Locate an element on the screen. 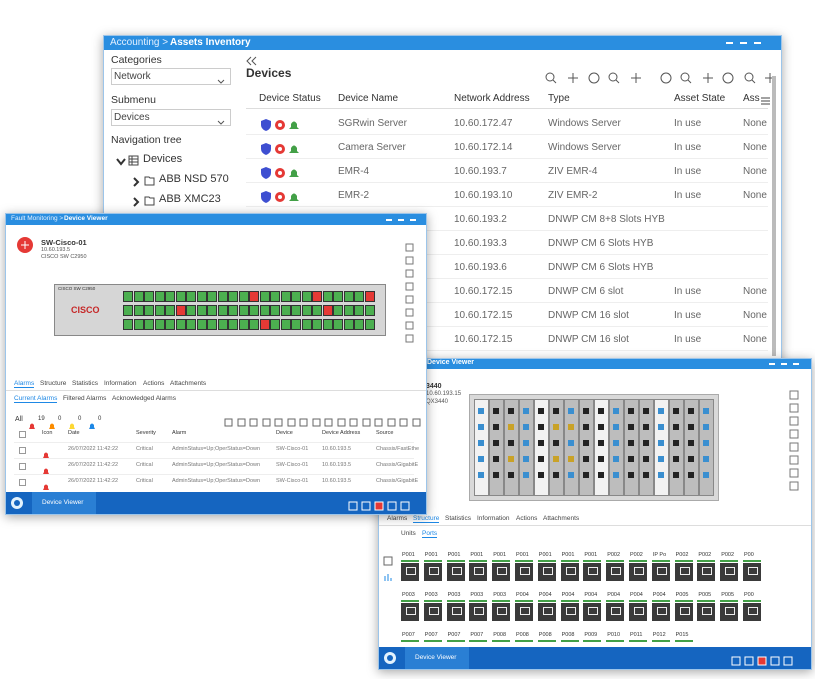 This screenshot has width=815, height=679. column-header: Date is located at coordinates (74, 433).